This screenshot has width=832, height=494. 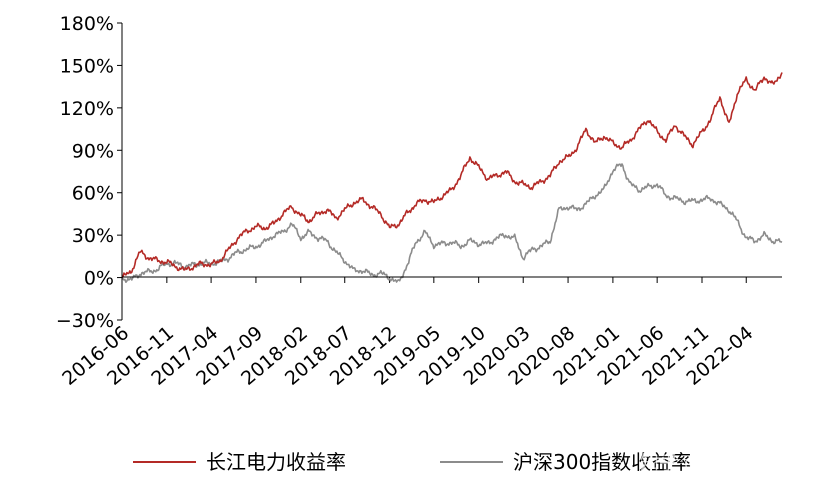 I want to click on y-tick-label: −30%, so click(x=85, y=321).